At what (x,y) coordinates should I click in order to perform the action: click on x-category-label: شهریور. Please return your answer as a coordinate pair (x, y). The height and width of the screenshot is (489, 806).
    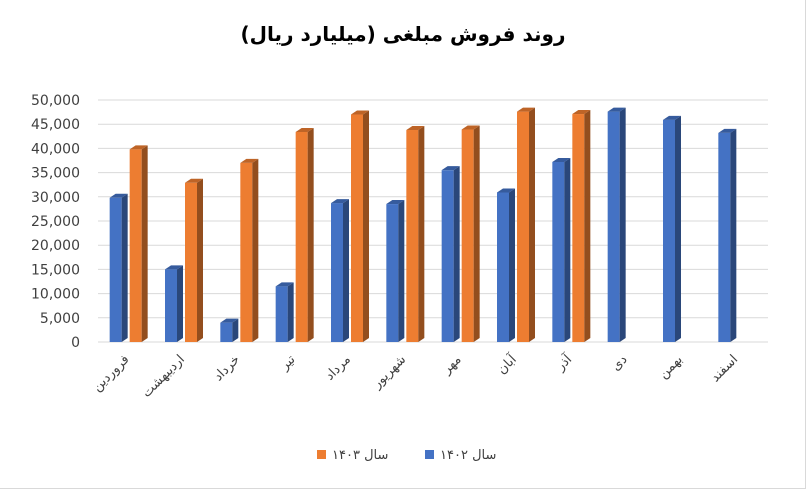
    Looking at the image, I should click on (389, 372).